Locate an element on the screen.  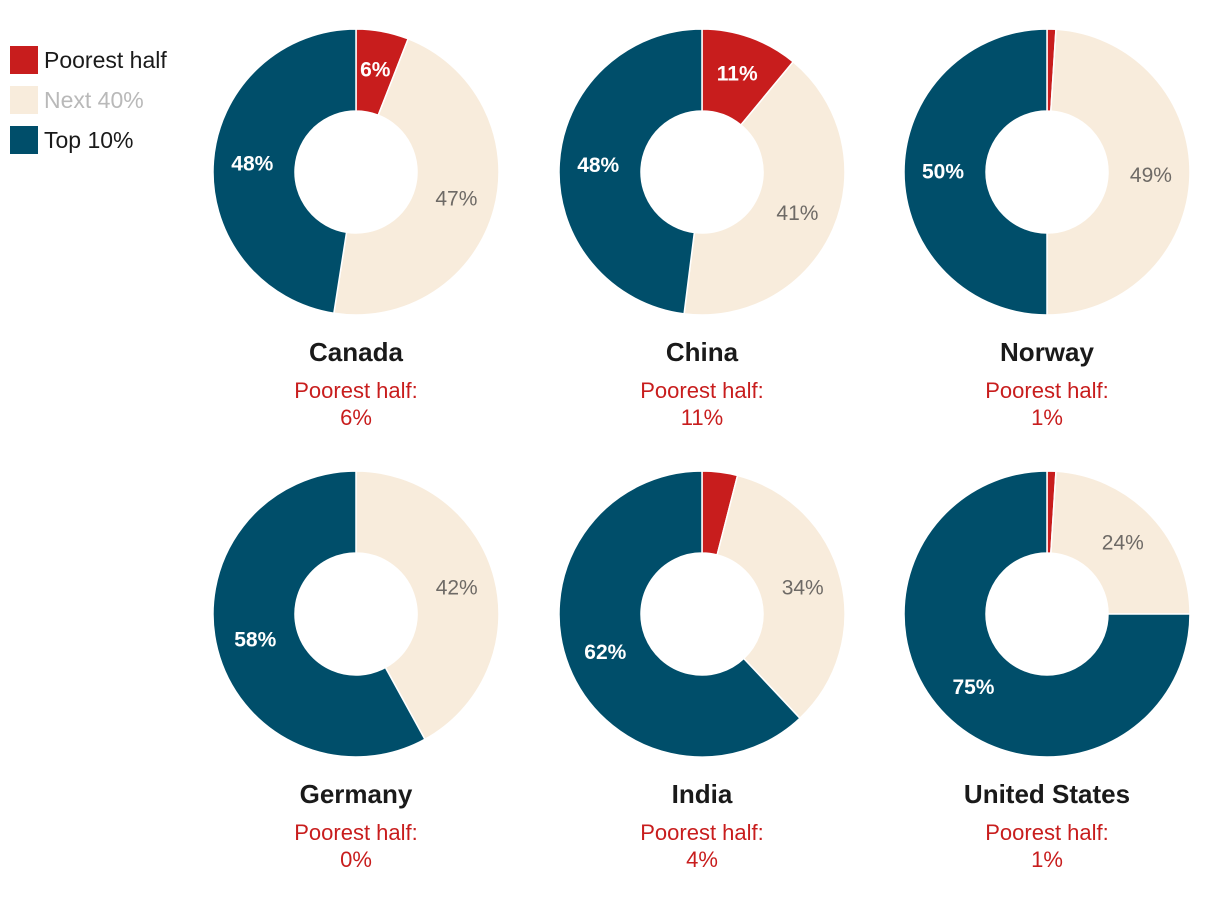
data-label-top-10: 62% is located at coordinates (605, 652).